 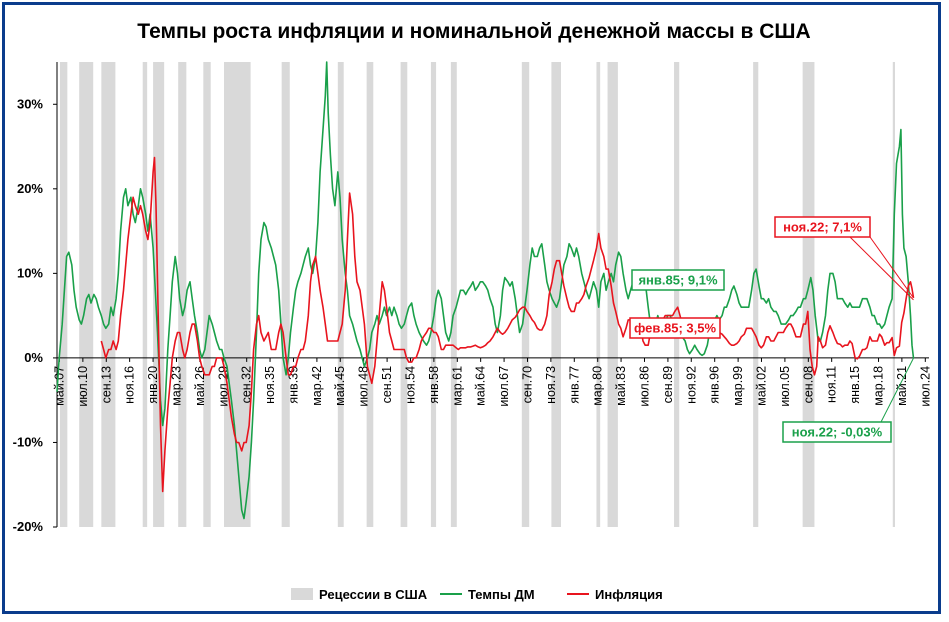 I want to click on x-tick-label: ноя.54, so click(x=410, y=385).